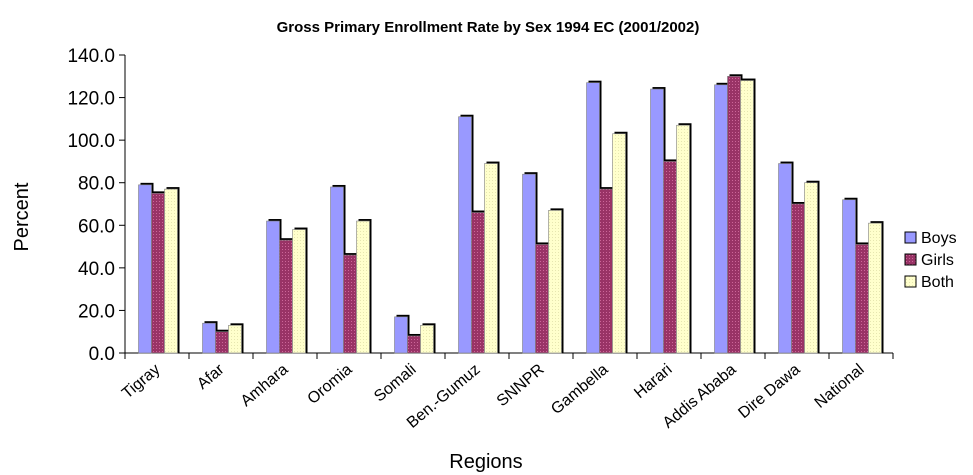 Image resolution: width=973 pixels, height=475 pixels. Describe the element at coordinates (91, 141) in the screenshot. I see `y-tick-label: 100.0` at that location.